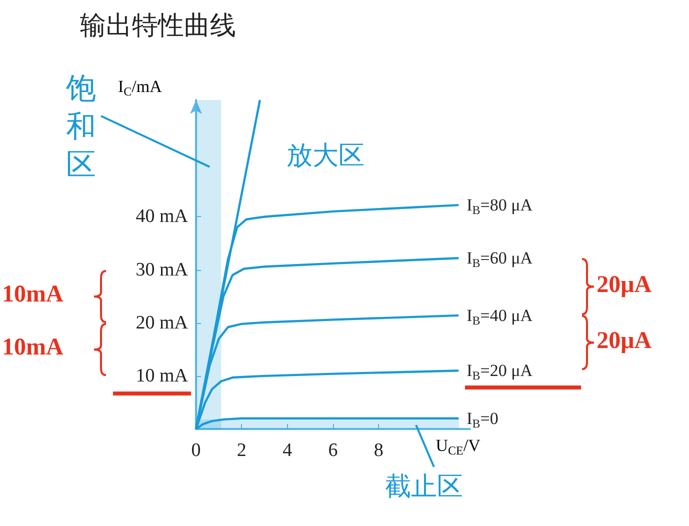 The height and width of the screenshot is (526, 689). I want to click on x-tick-label: 6, so click(333, 450).